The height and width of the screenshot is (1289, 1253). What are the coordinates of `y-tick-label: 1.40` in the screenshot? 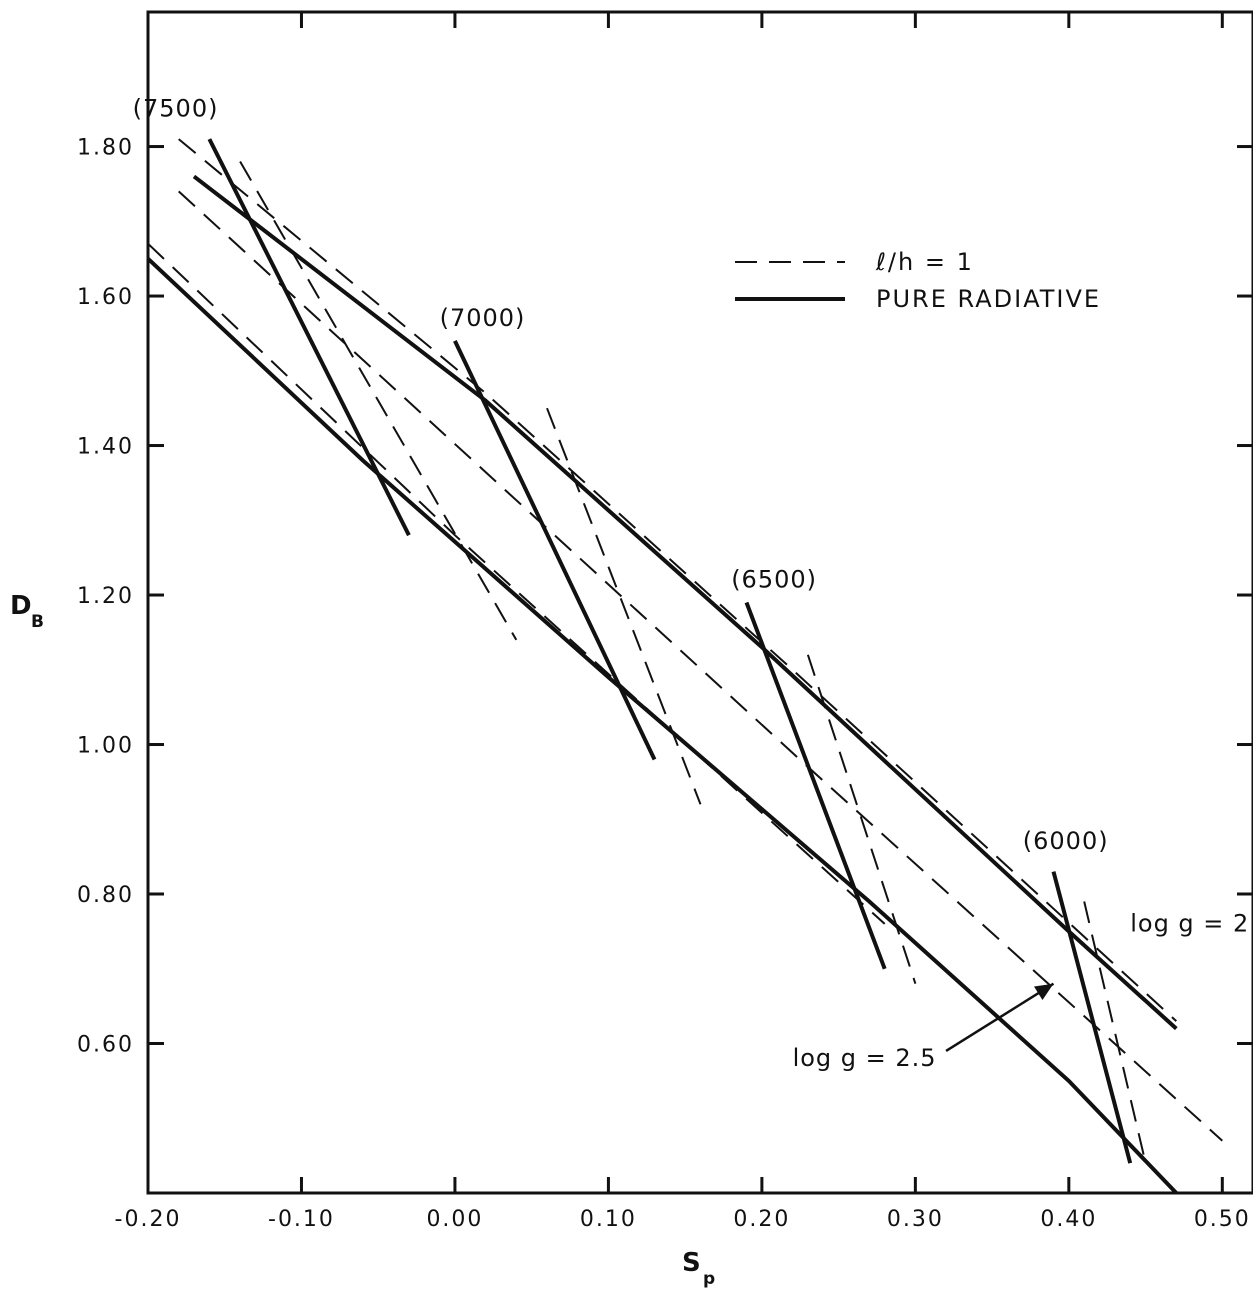 It's located at (105, 447).